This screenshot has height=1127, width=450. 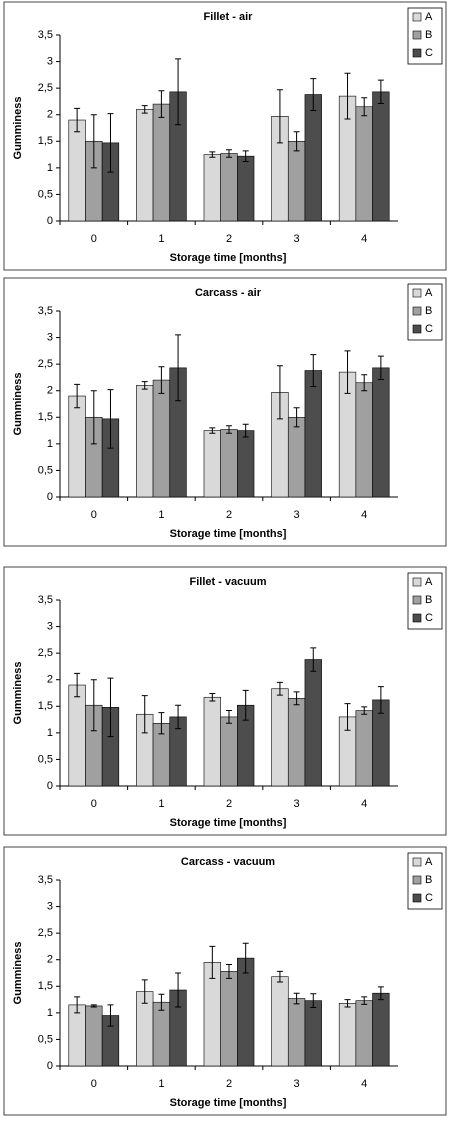 What do you see at coordinates (364, 1084) in the screenshot?
I see `x-tick-label: 4` at bounding box center [364, 1084].